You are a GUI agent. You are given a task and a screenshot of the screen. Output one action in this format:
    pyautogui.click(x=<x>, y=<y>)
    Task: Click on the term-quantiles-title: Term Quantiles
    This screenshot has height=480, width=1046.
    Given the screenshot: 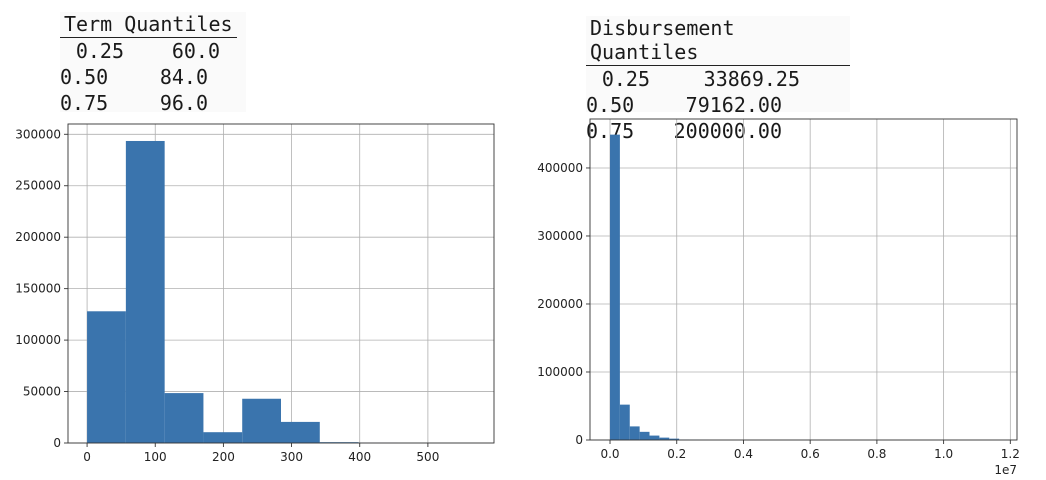 What is the action you would take?
    pyautogui.click(x=148, y=25)
    